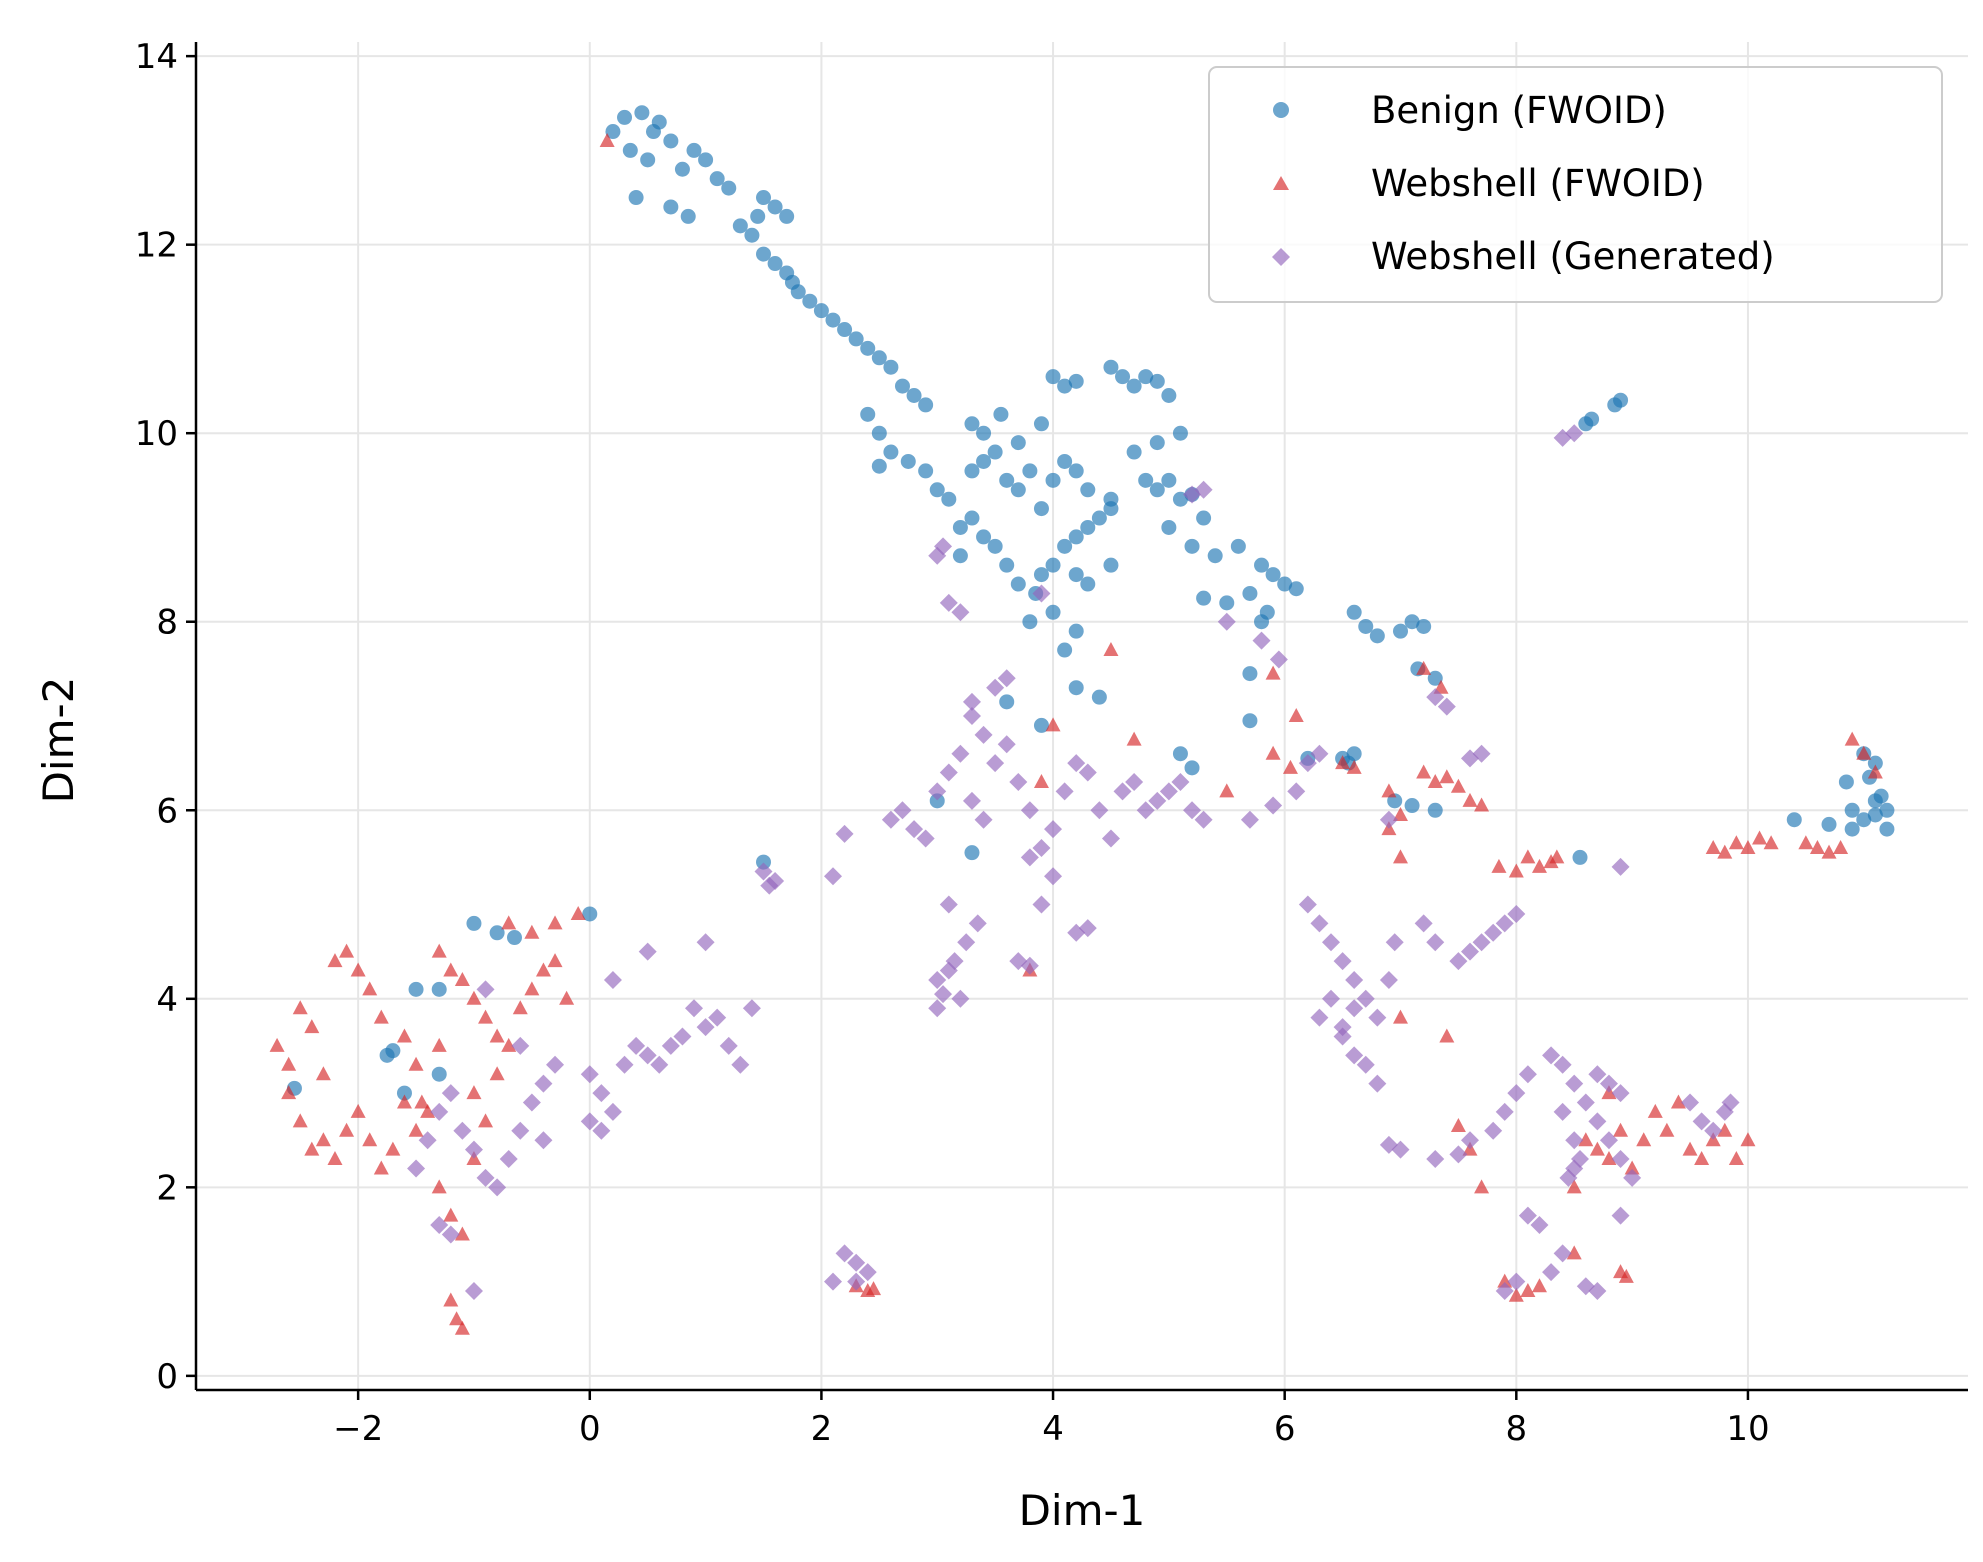 Image resolution: width=1983 pixels, height=1562 pixels. What do you see at coordinates (358, 1429) in the screenshot?
I see `x-tick-label: −2` at bounding box center [358, 1429].